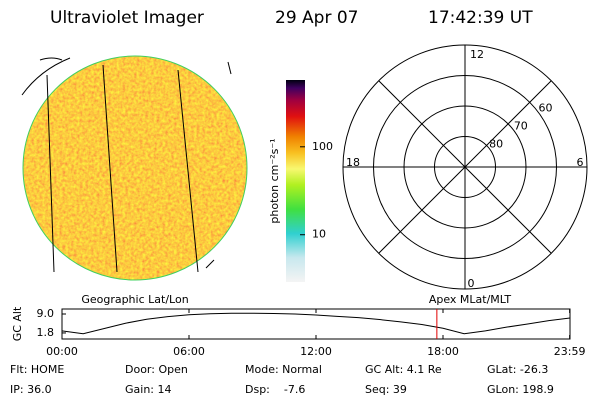 Image resolution: width=600 pixels, height=400 pixels. I want to click on x-tick-label: 06:00, so click(189, 351).